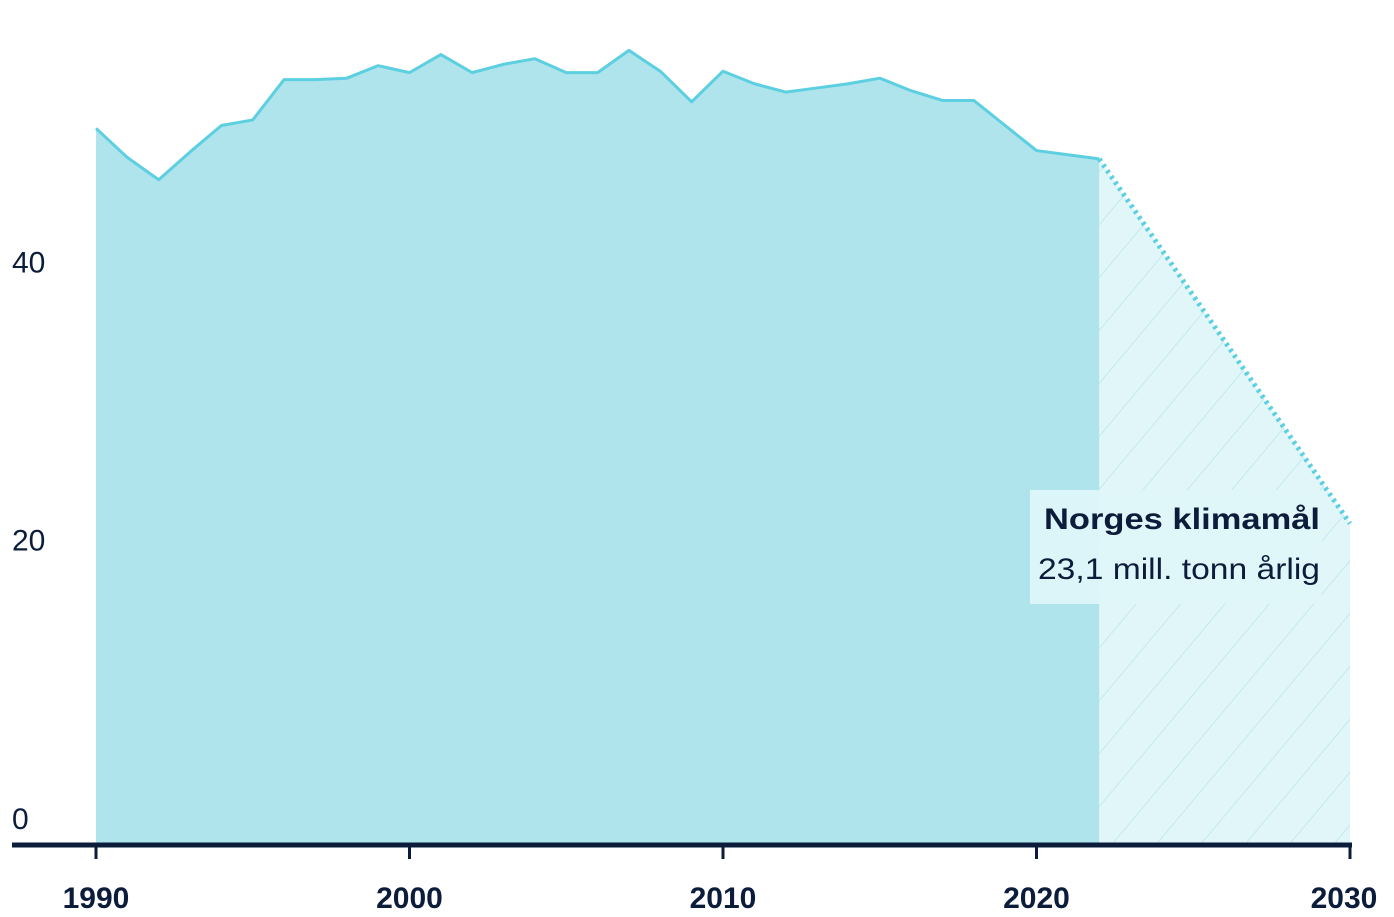 The width and height of the screenshot is (1394, 917). Describe the element at coordinates (723, 898) in the screenshot. I see `x-tick-label: 2010` at that location.